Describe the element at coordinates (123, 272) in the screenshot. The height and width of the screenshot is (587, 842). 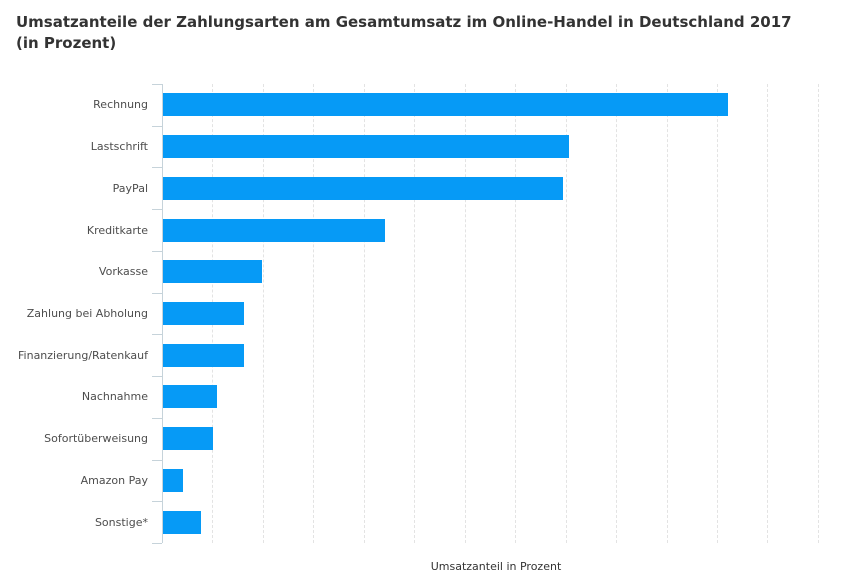
I see `category-label: Vorkasse` at that location.